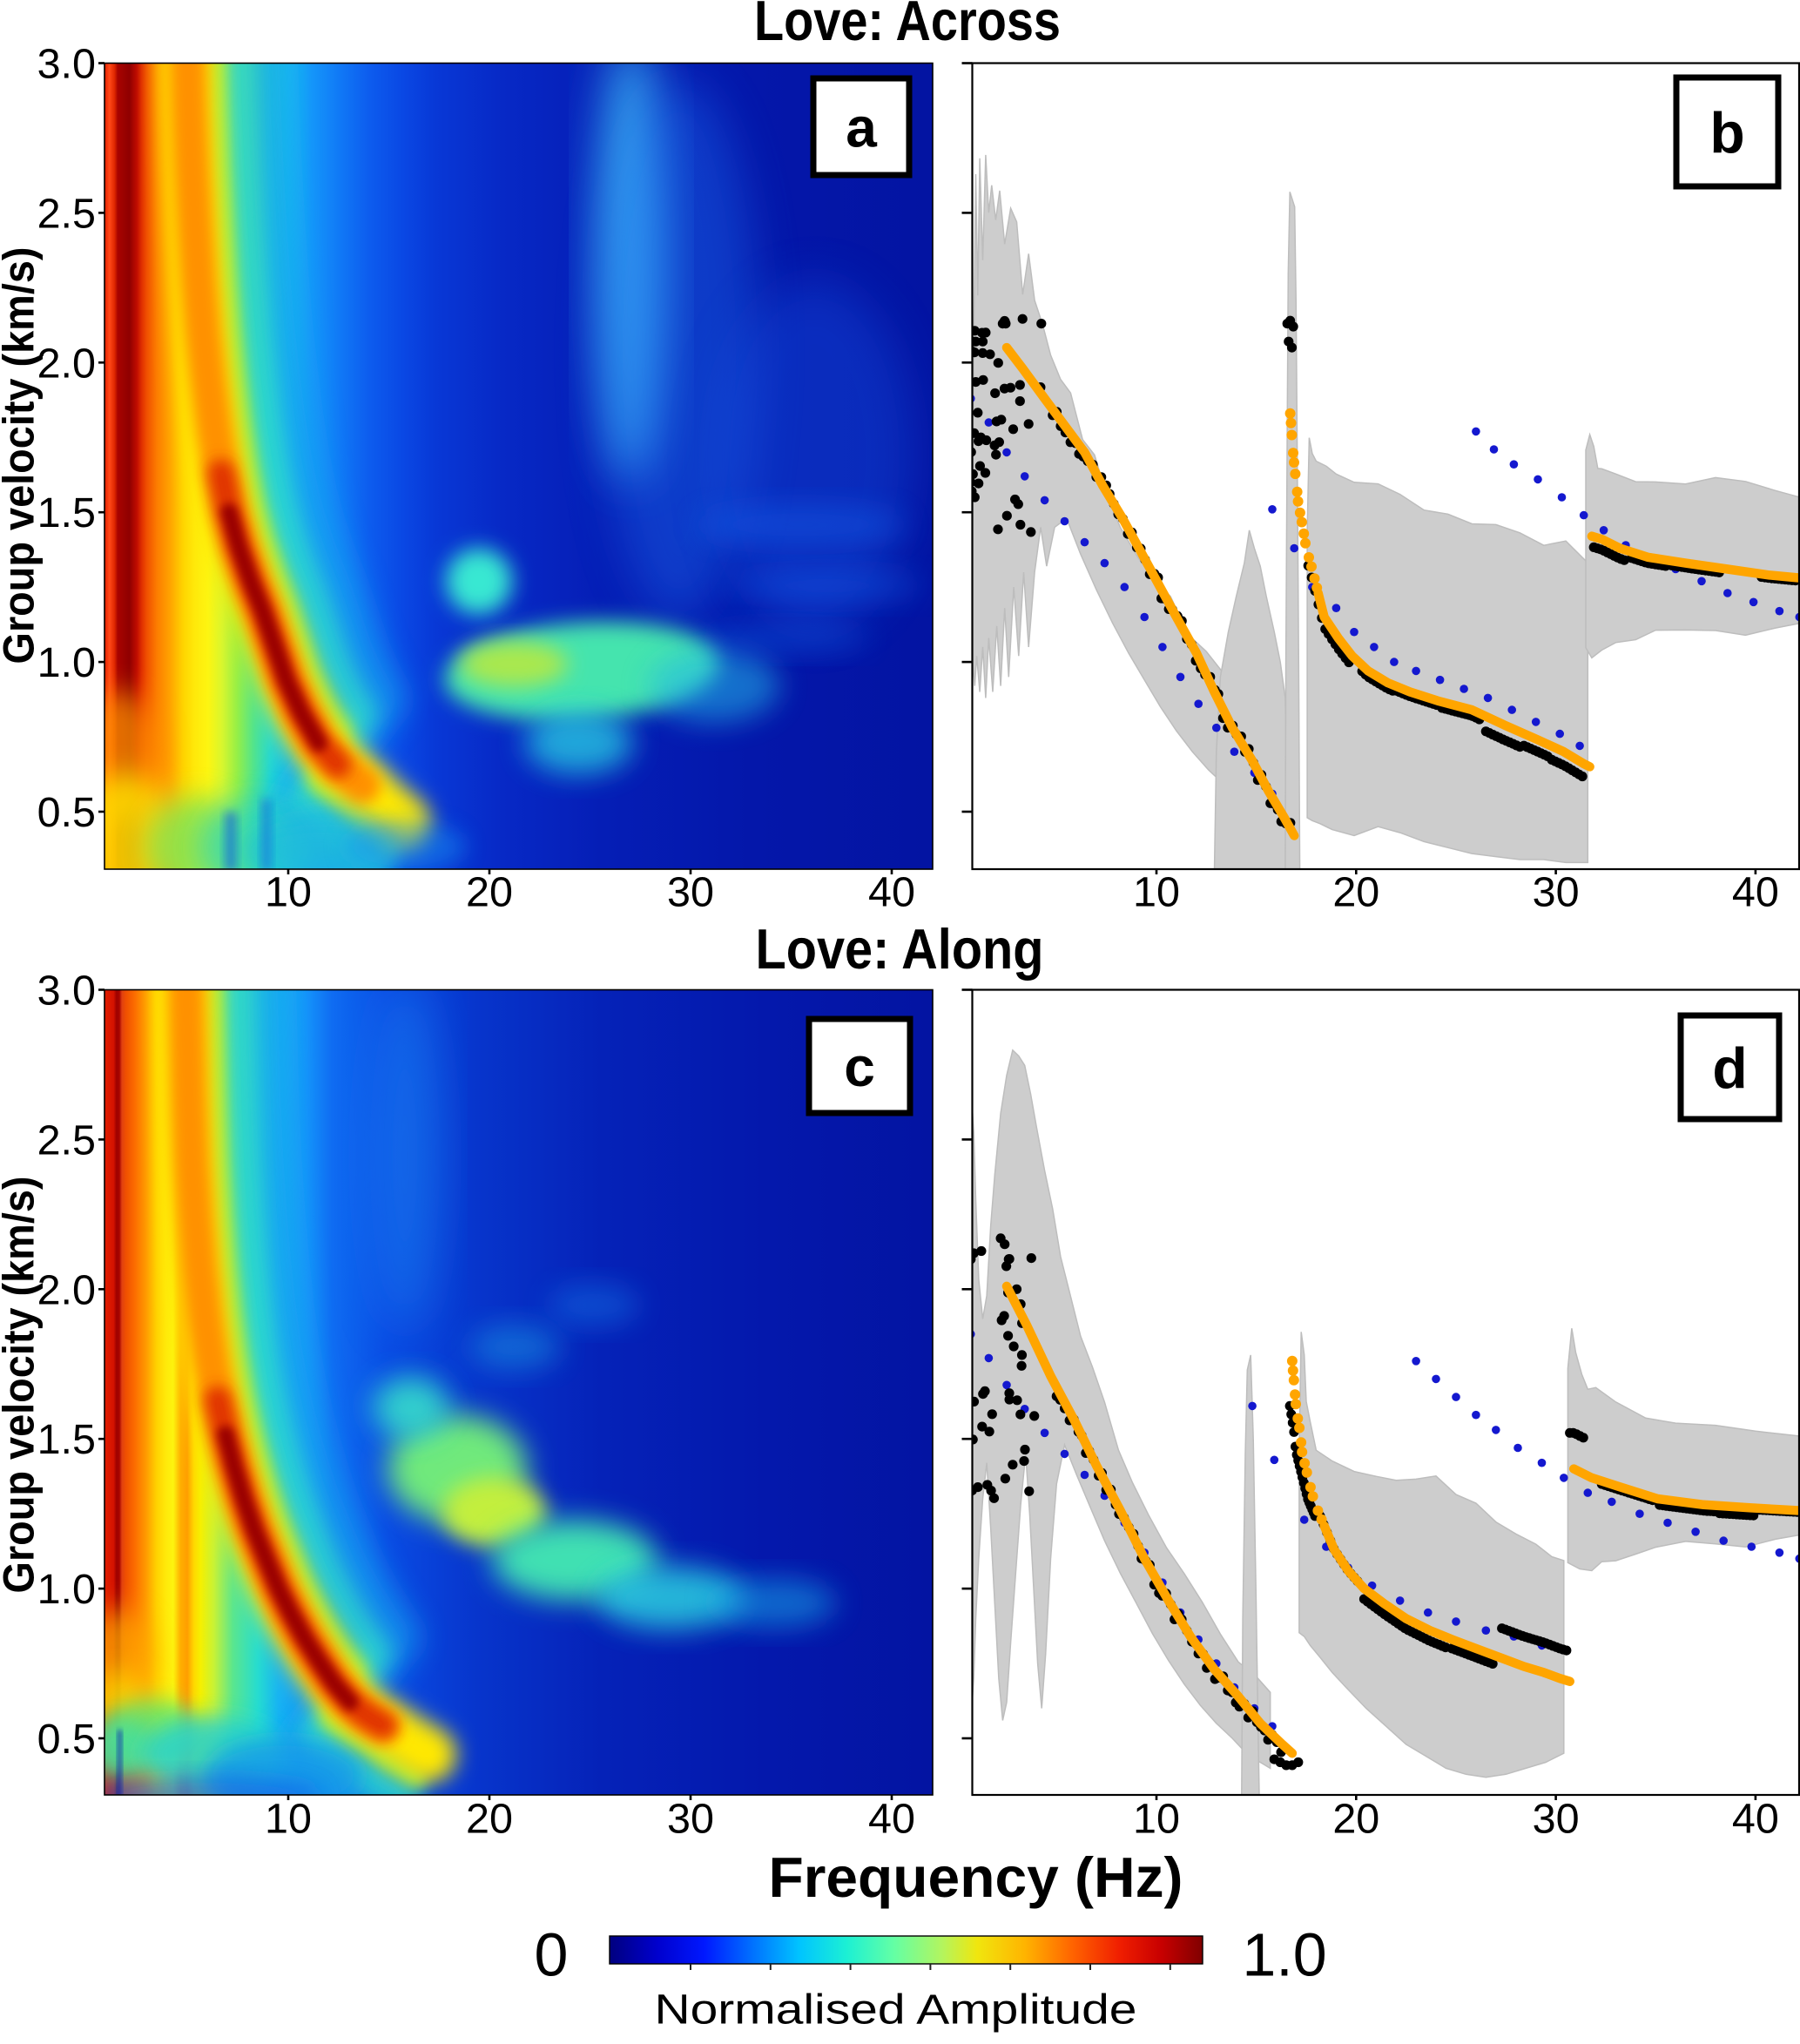 Image resolution: width=1800 pixels, height=2044 pixels. Describe the element at coordinates (900, 949) in the screenshot. I see `svg-text: Love: Along` at that location.